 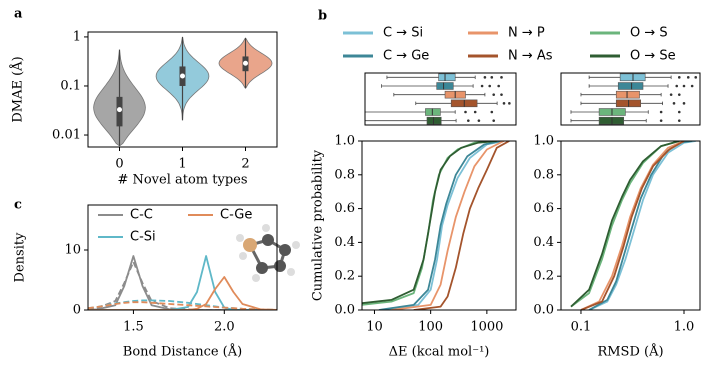 I want to click on y-tick-label: 0.1, so click(x=70, y=85).